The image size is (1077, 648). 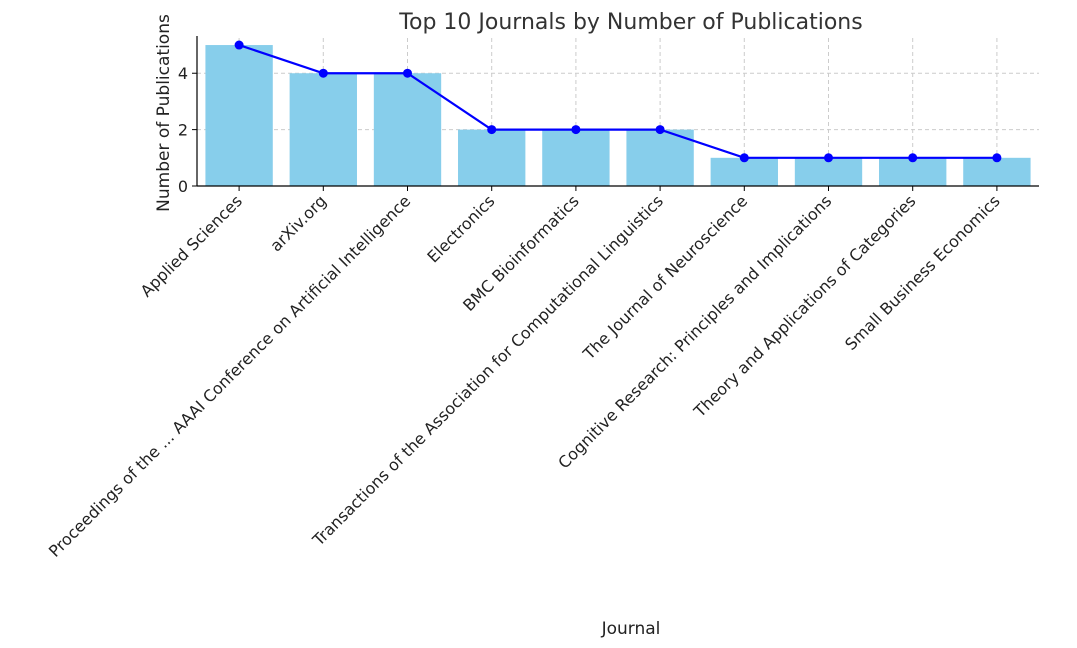 I want to click on y-tick-label: 2, so click(x=183, y=130).